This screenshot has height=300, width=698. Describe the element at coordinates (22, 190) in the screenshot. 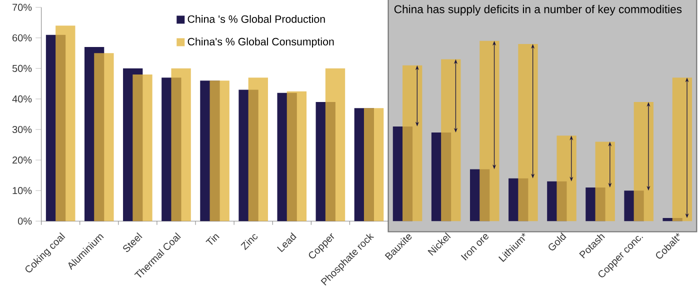

I see `y-tick-label: 10%` at that location.